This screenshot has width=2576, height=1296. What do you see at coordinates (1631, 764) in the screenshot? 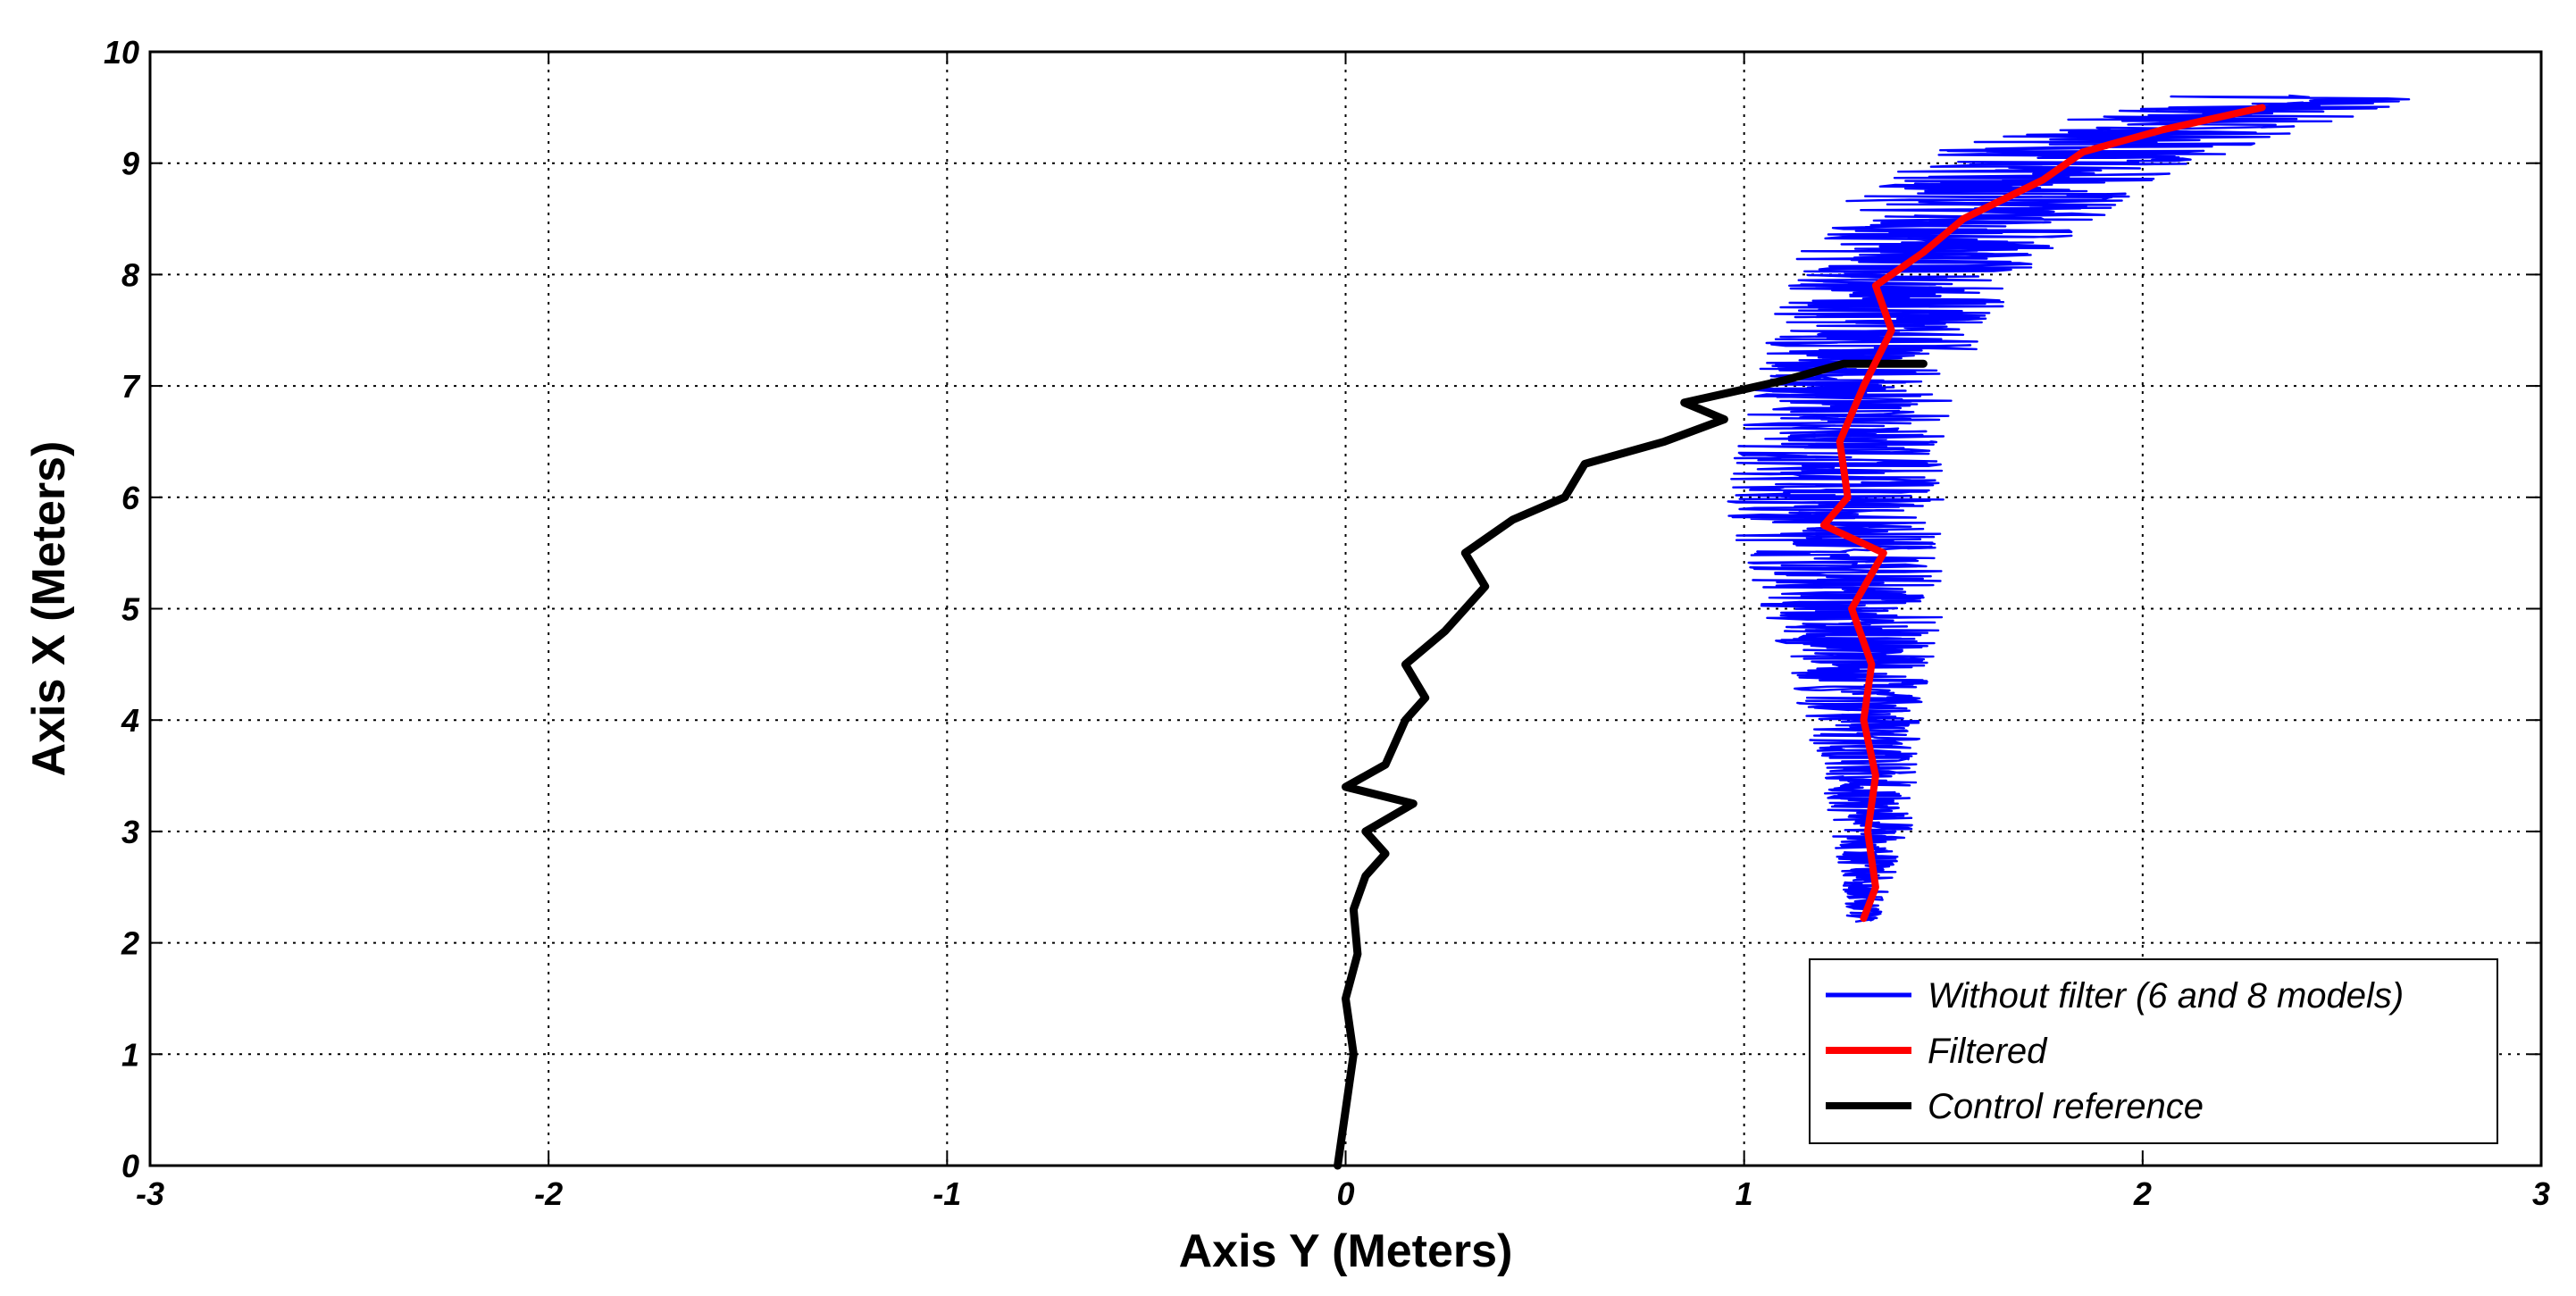
I see `series-control-reference-line` at bounding box center [1631, 764].